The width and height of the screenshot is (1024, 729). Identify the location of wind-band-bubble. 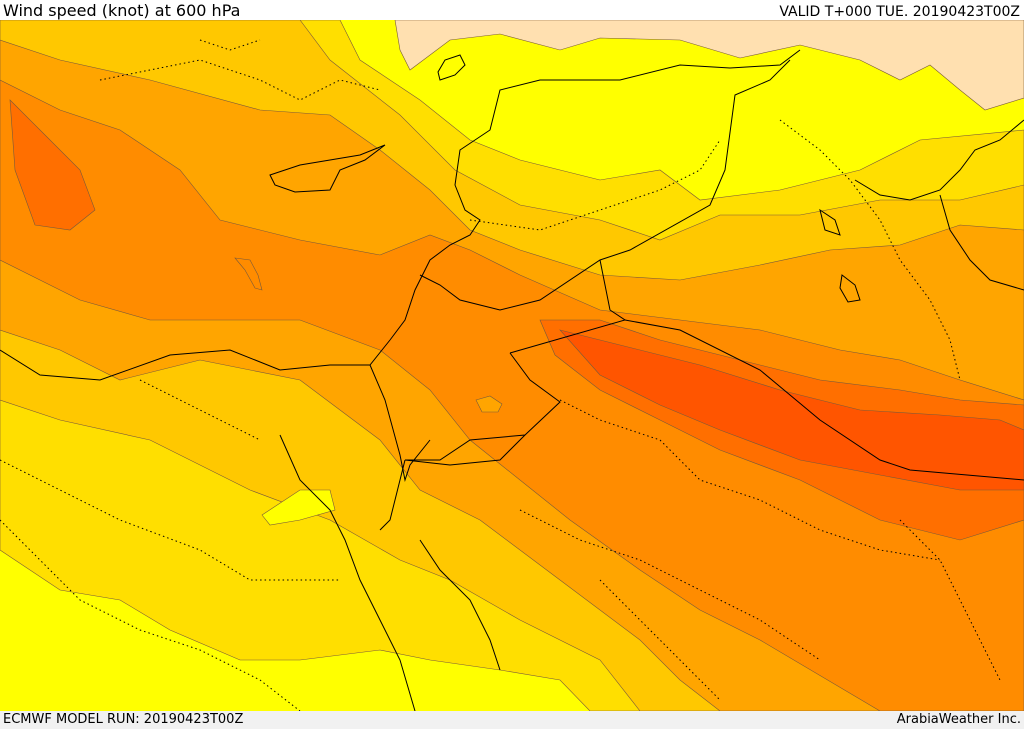
(248, 274).